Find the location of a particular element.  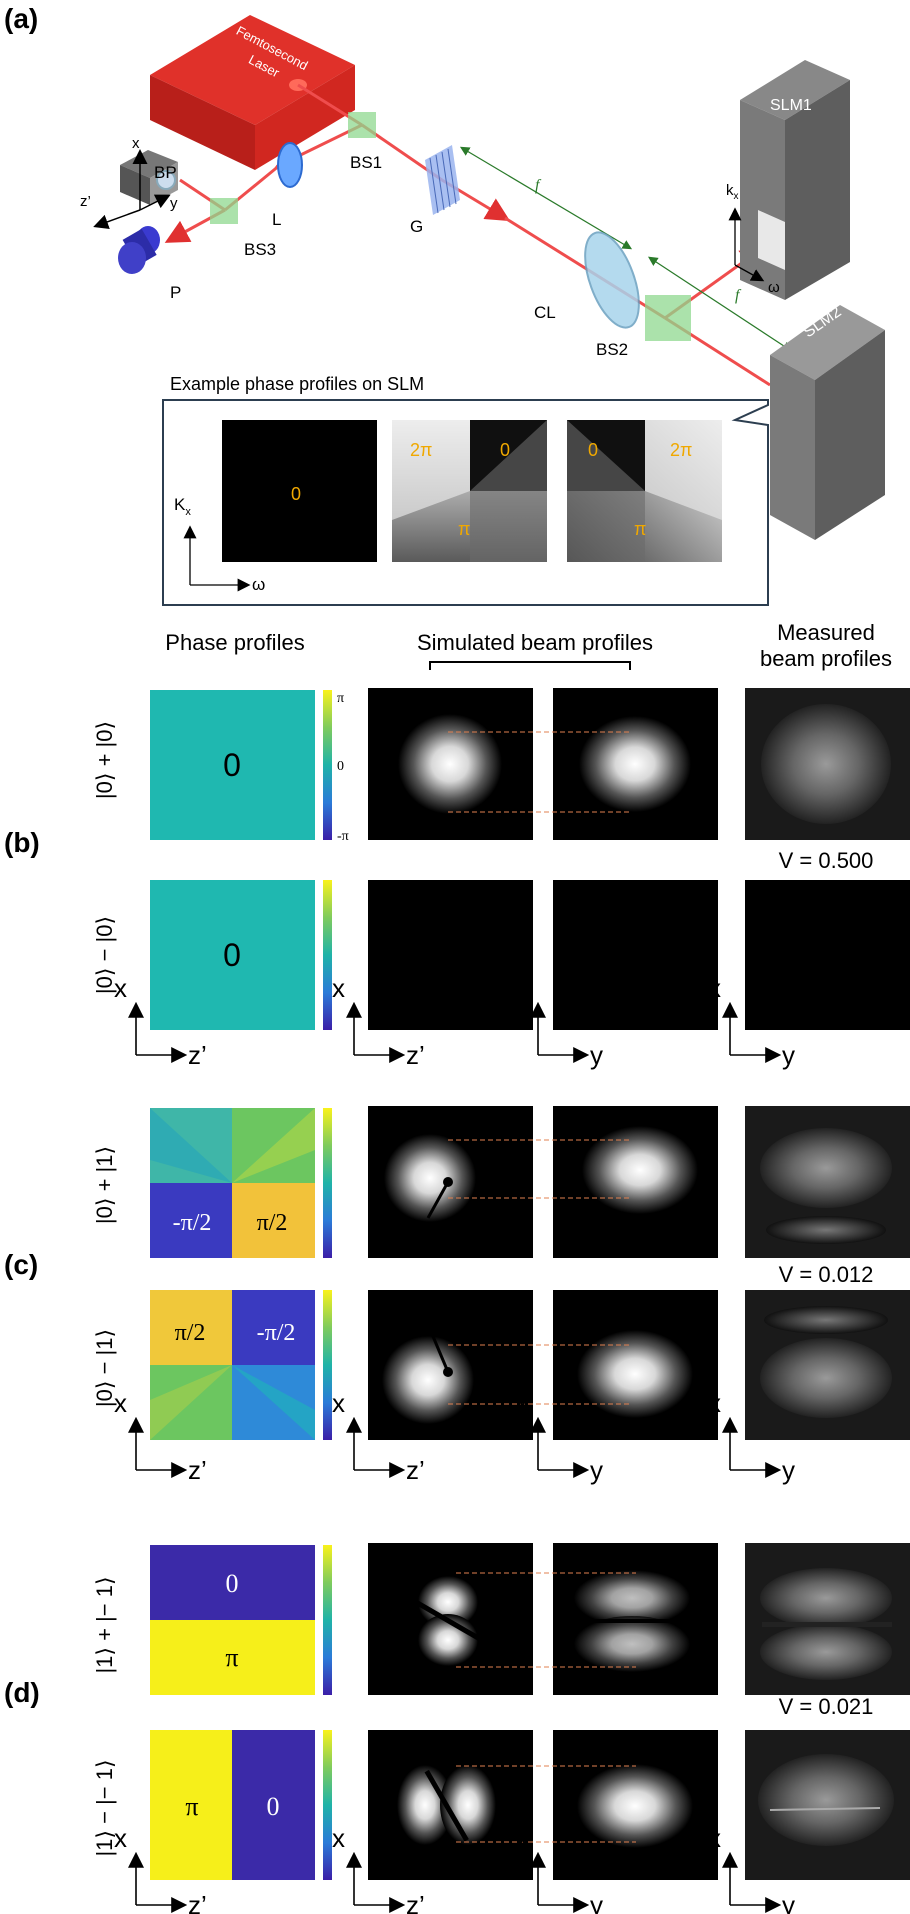

bs1-label: BS1 is located at coordinates (366, 162).